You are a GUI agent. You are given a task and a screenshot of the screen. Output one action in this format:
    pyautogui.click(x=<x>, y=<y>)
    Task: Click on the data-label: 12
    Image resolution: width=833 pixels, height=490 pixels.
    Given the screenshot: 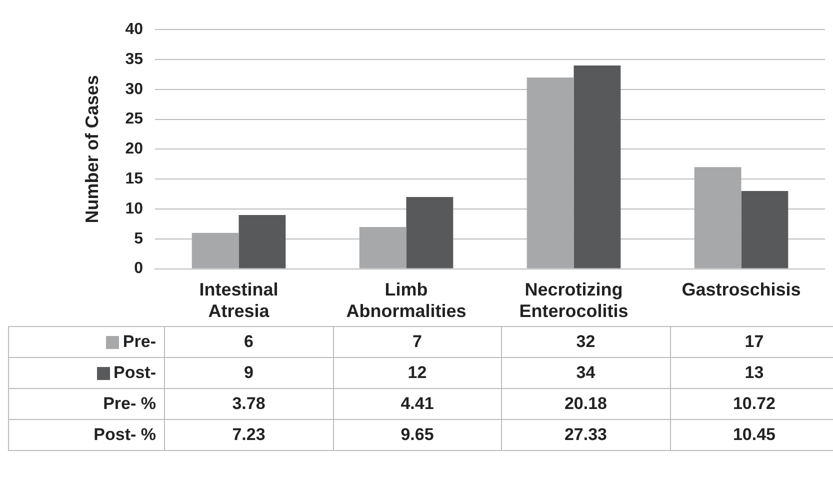 What is the action you would take?
    pyautogui.click(x=417, y=373)
    